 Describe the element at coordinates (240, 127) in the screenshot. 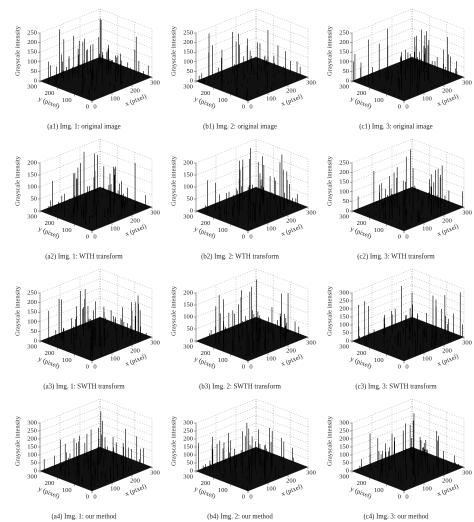

I see `caption: (b1) Img. 2: original image` at that location.